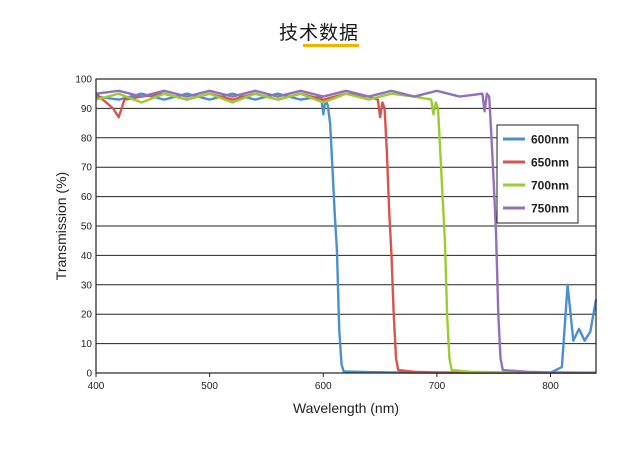 This screenshot has width=638, height=456. I want to click on y-tick-label: 60, so click(87, 197).